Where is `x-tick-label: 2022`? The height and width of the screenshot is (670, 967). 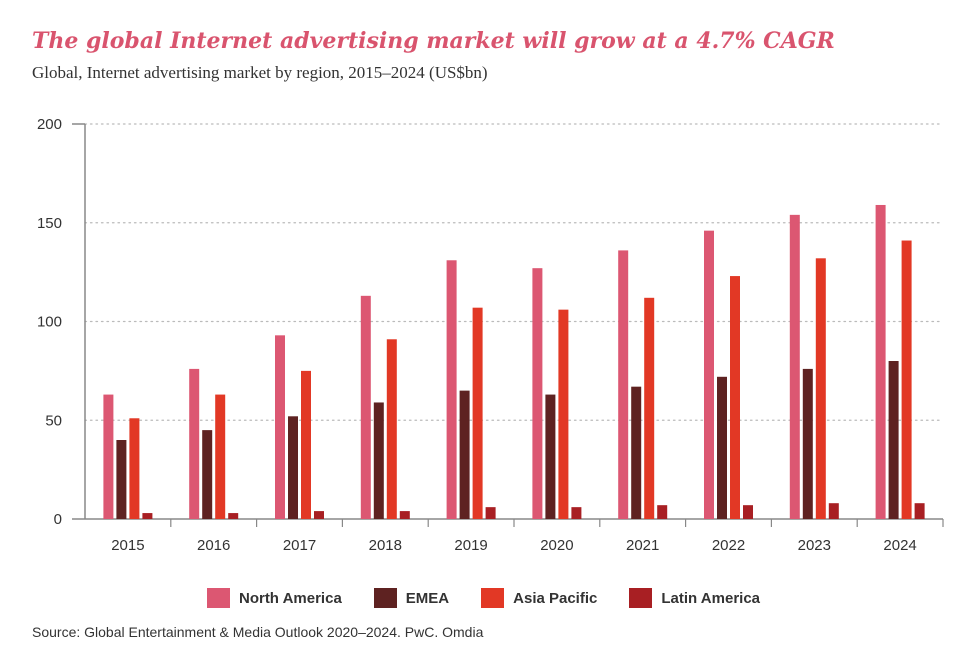
x-tick-label: 2022 is located at coordinates (728, 545).